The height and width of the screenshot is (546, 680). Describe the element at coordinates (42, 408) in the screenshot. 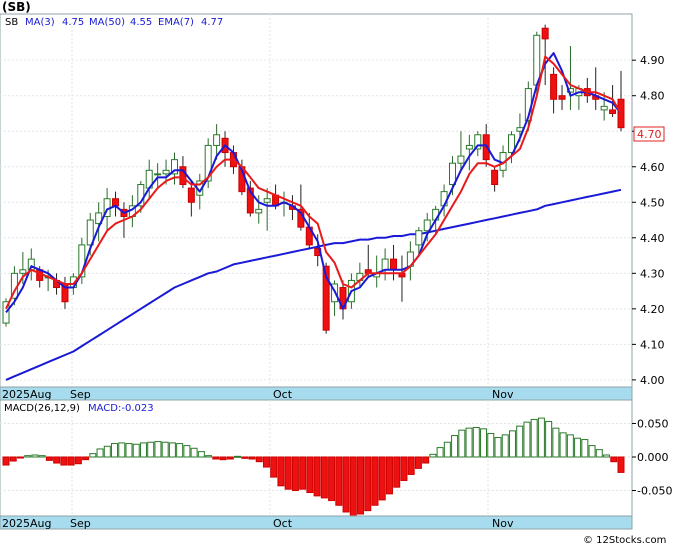

I see `macd-legend-label: MACD(26,12,9)` at that location.